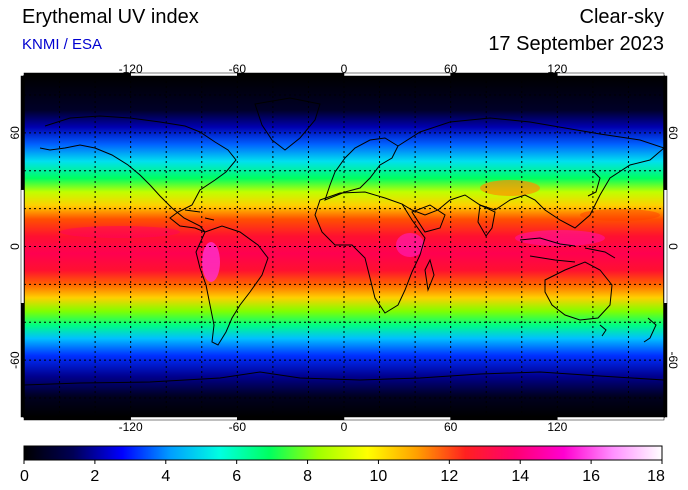 This screenshot has width=688, height=490. What do you see at coordinates (591, 476) in the screenshot?
I see `colorbar-tick-label: 16` at bounding box center [591, 476].